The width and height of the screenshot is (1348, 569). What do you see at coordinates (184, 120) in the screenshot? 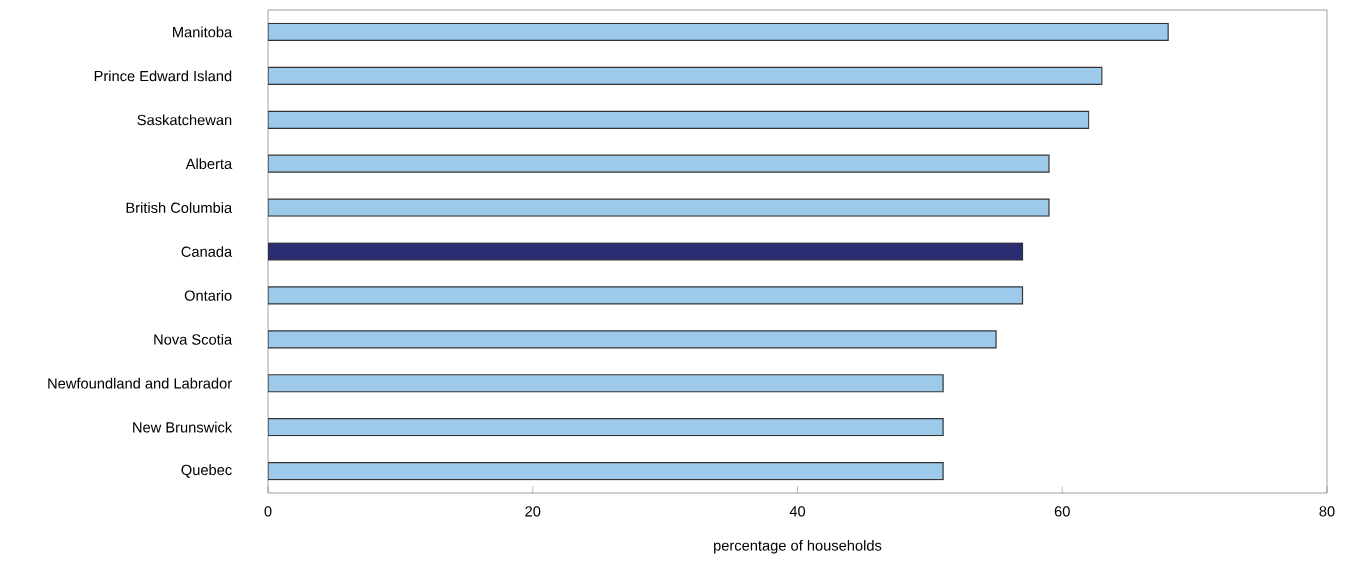
I see `y-tick-label: Saskatchewan` at bounding box center [184, 120].